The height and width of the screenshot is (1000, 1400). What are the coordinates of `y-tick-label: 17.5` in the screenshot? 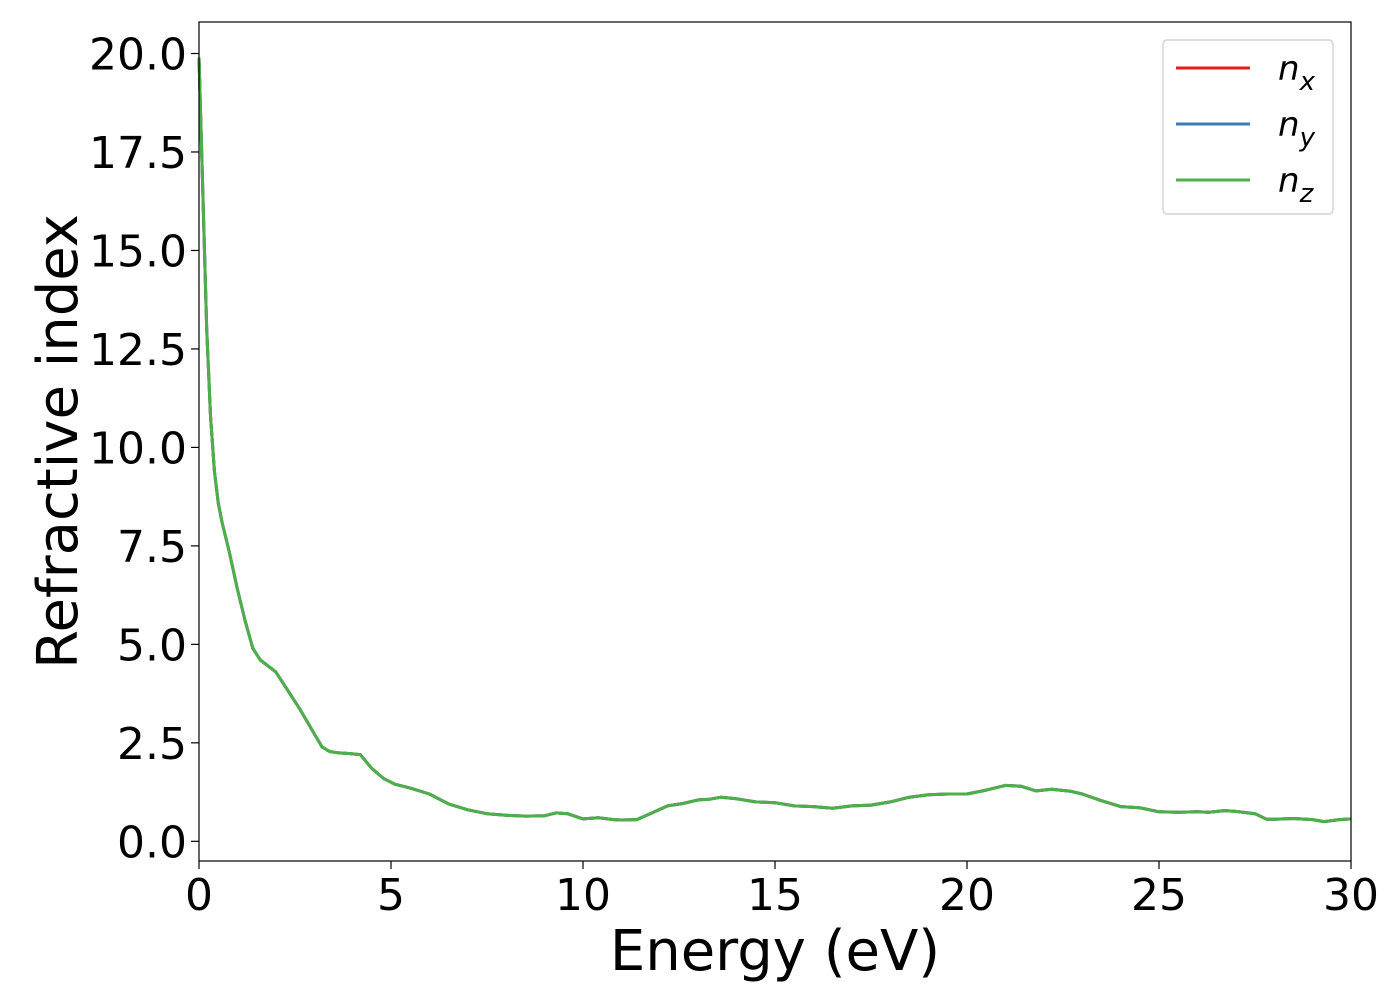 It's located at (138, 153).